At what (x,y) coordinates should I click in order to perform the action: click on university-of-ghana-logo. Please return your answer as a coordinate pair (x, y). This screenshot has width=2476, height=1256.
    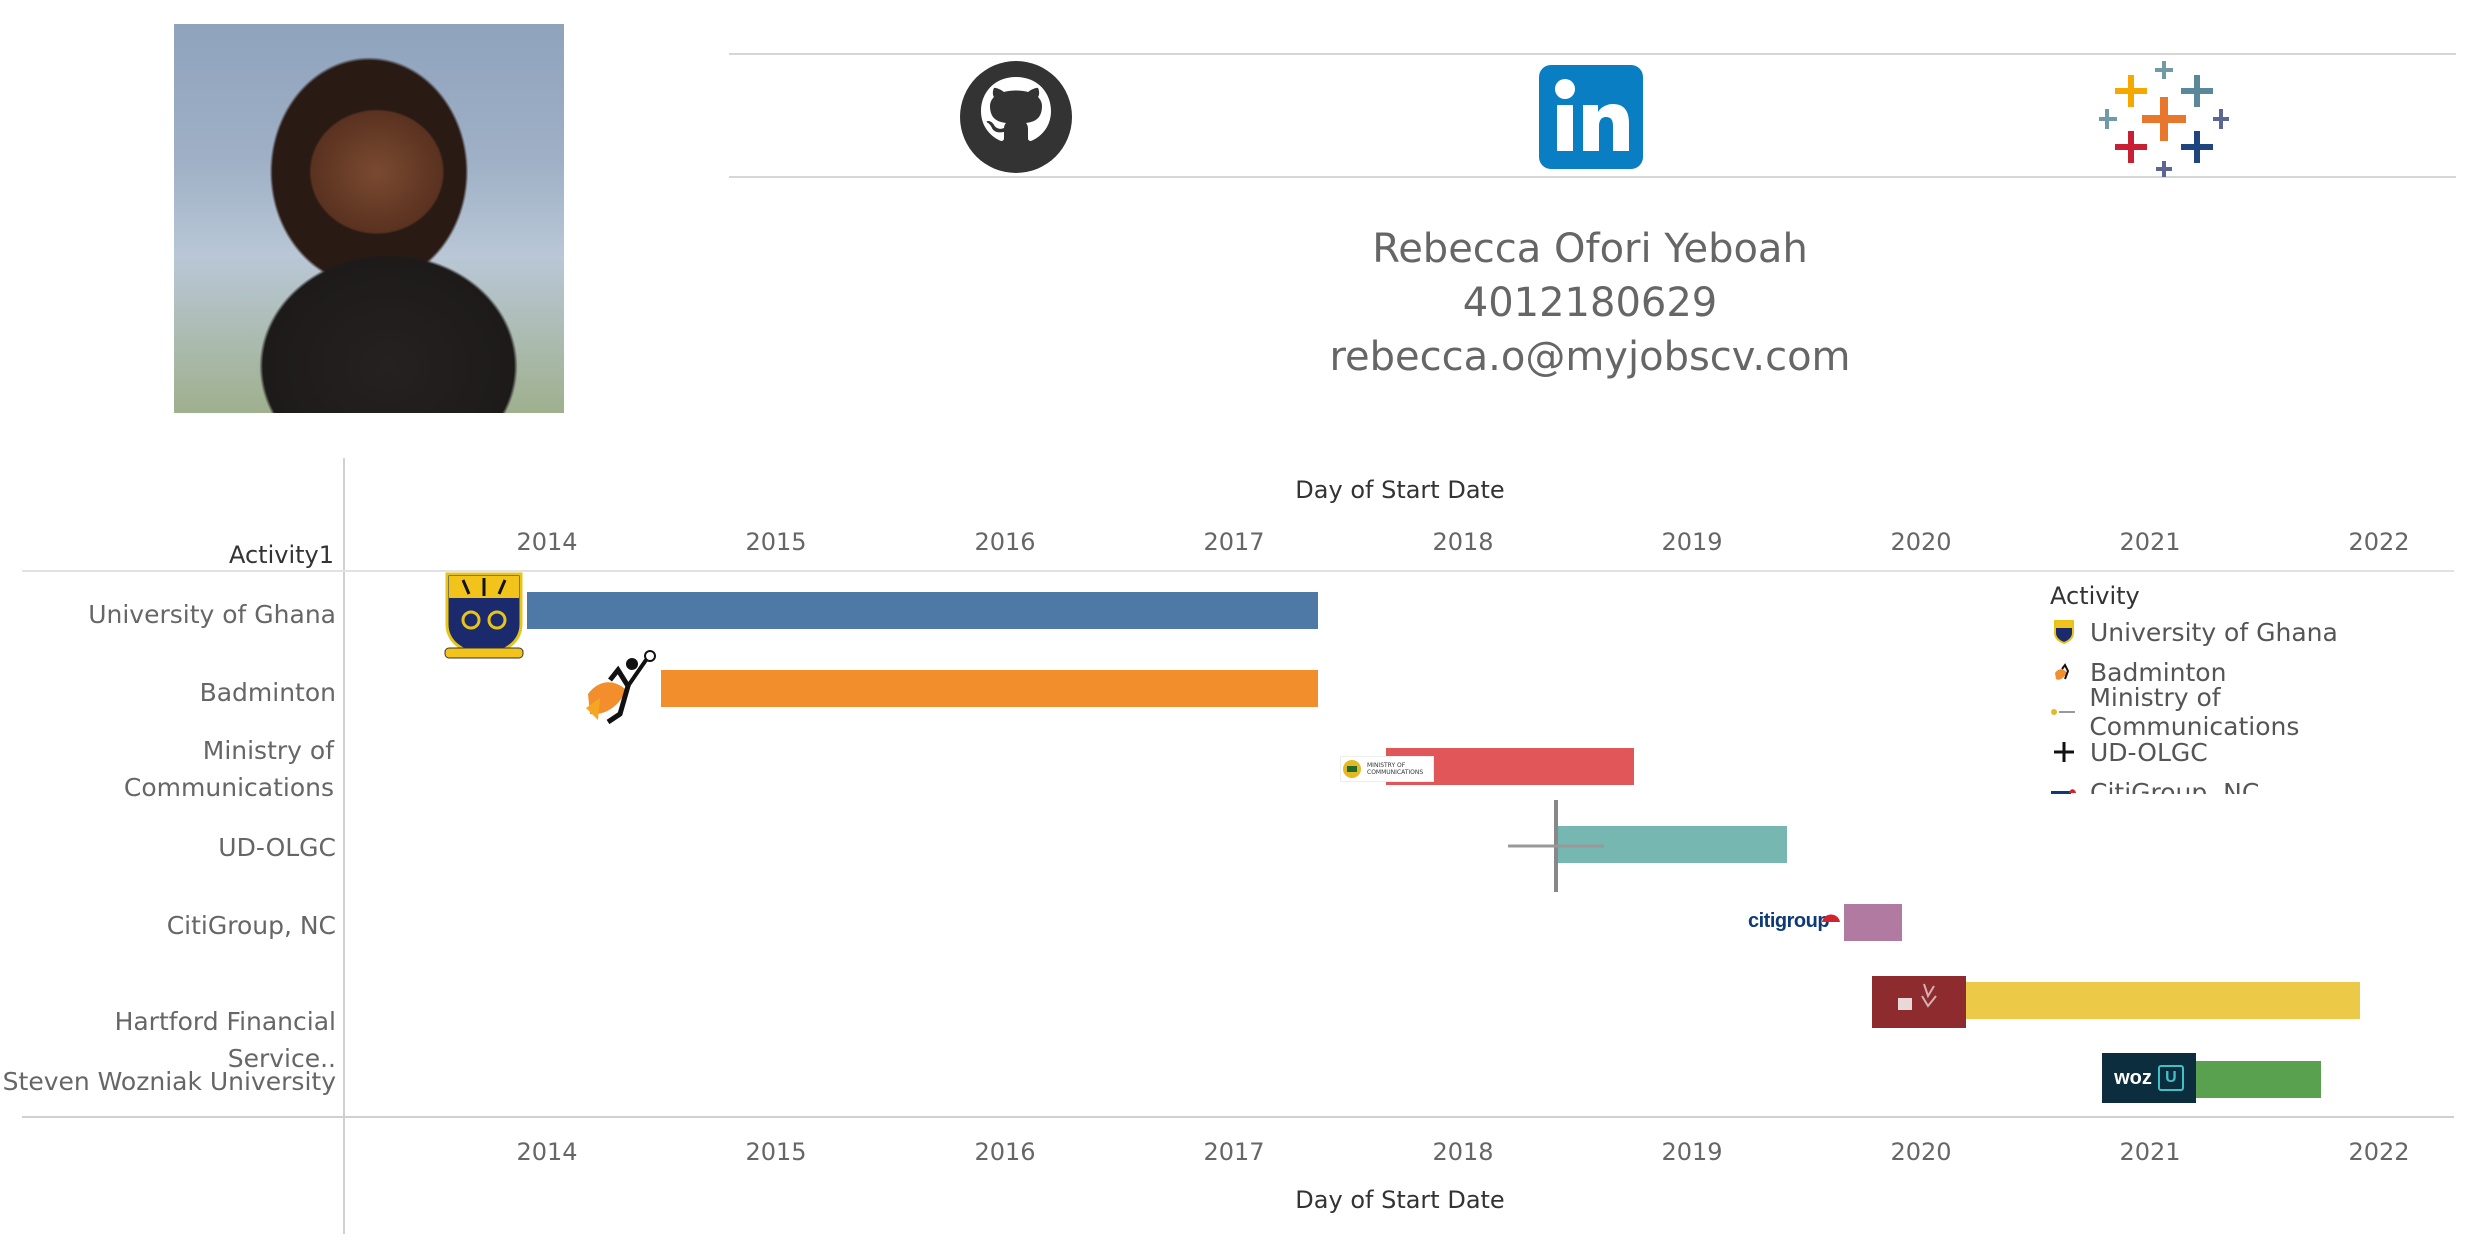
    Looking at the image, I should click on (484, 616).